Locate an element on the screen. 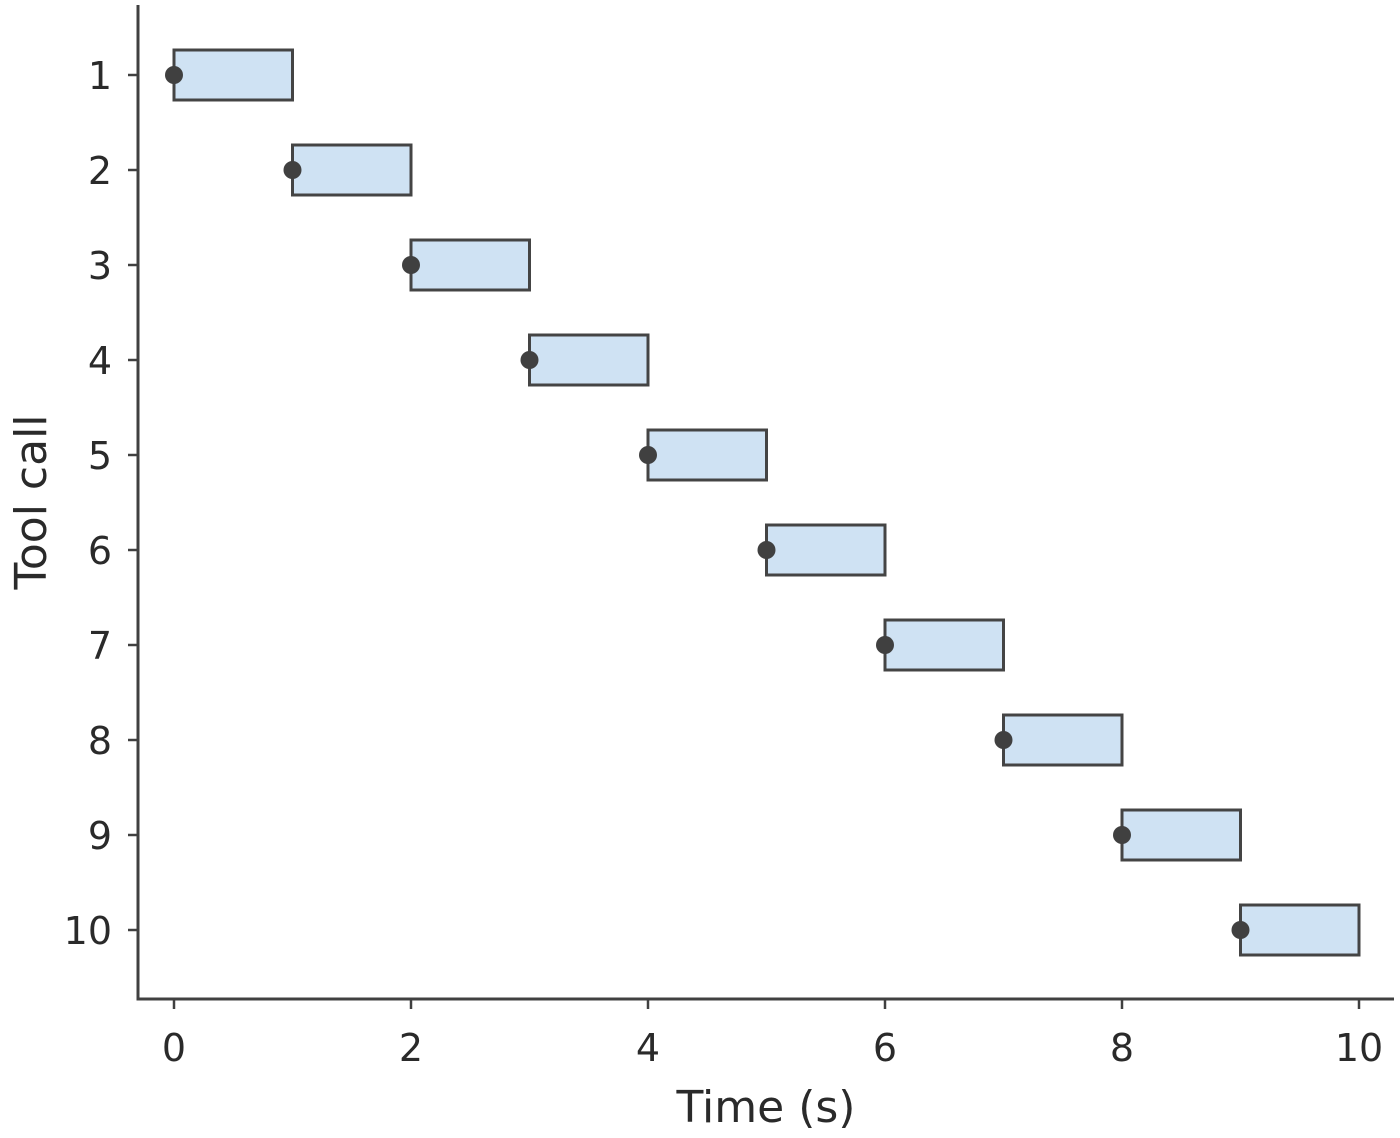  x-tick-label-0: 0 is located at coordinates (174, 1048).